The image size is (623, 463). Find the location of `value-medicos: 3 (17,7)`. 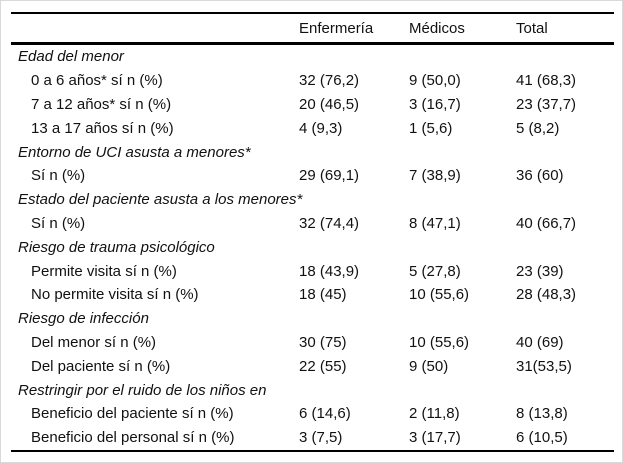

value-medicos: 3 (17,7) is located at coordinates (435, 438).